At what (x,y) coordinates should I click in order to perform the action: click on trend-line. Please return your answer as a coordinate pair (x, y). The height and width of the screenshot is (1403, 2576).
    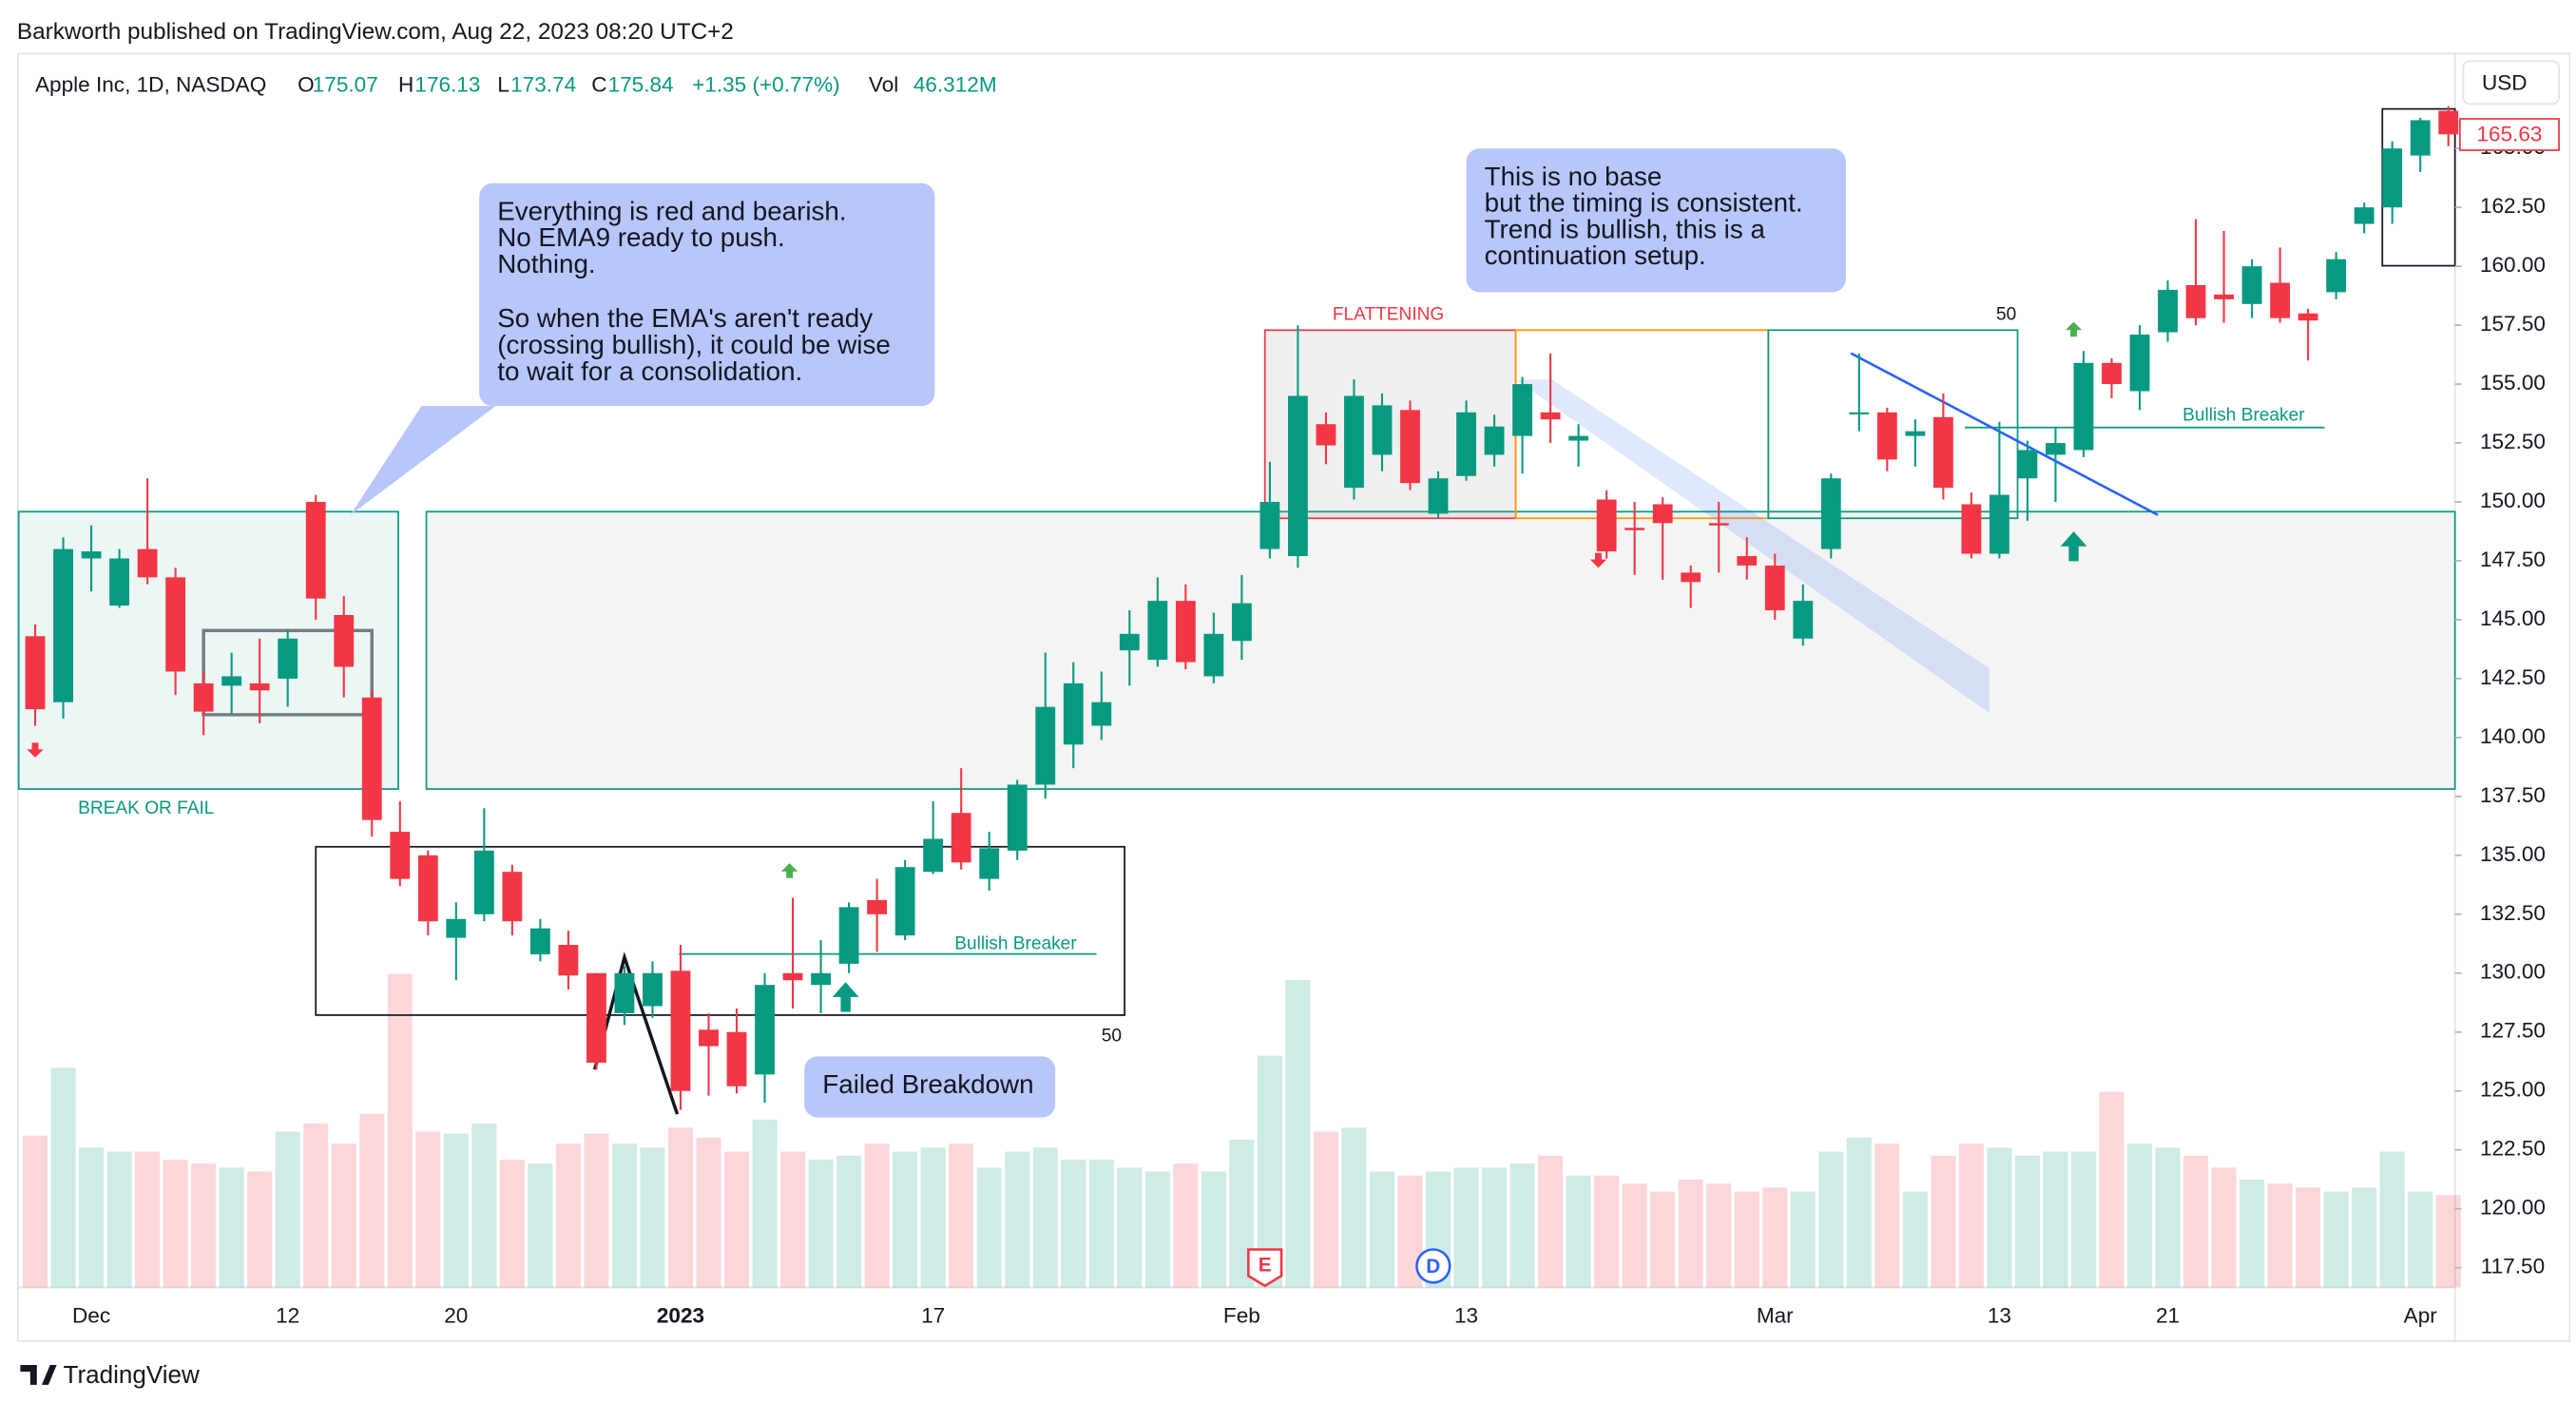
    Looking at the image, I should click on (2005, 434).